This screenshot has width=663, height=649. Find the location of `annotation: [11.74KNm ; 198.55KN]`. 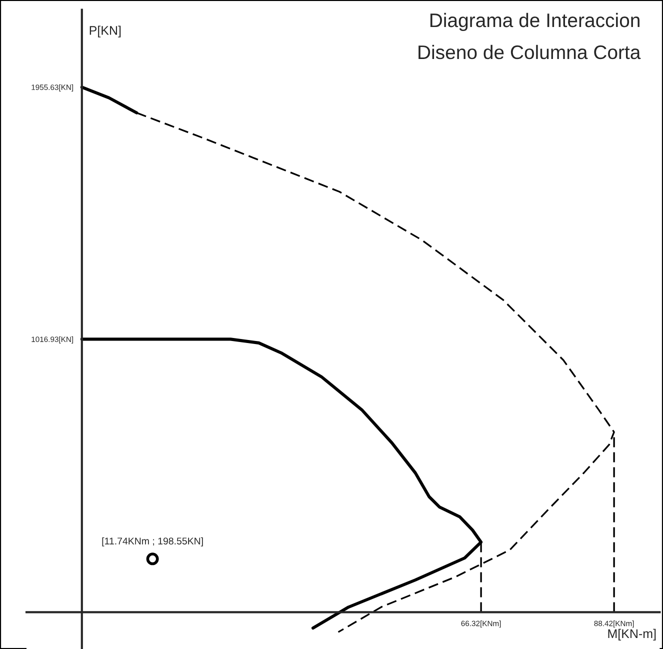

annotation: [11.74KNm ; 198.55KN] is located at coordinates (152, 541).